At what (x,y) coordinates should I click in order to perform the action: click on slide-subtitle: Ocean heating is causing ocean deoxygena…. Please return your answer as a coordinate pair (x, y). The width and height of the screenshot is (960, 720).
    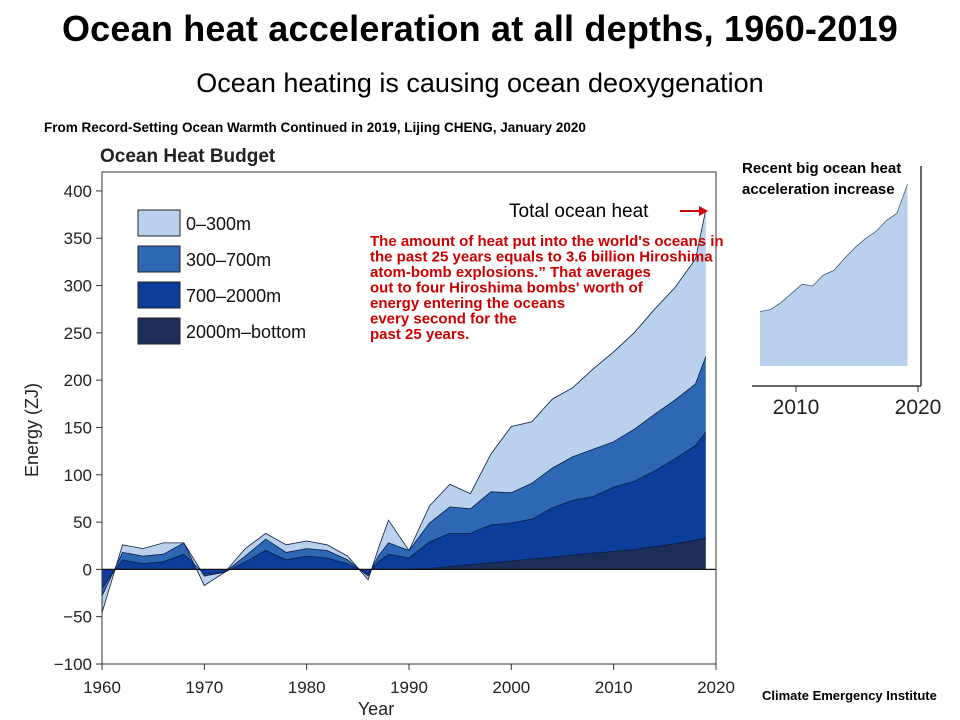
    Looking at the image, I should click on (480, 83).